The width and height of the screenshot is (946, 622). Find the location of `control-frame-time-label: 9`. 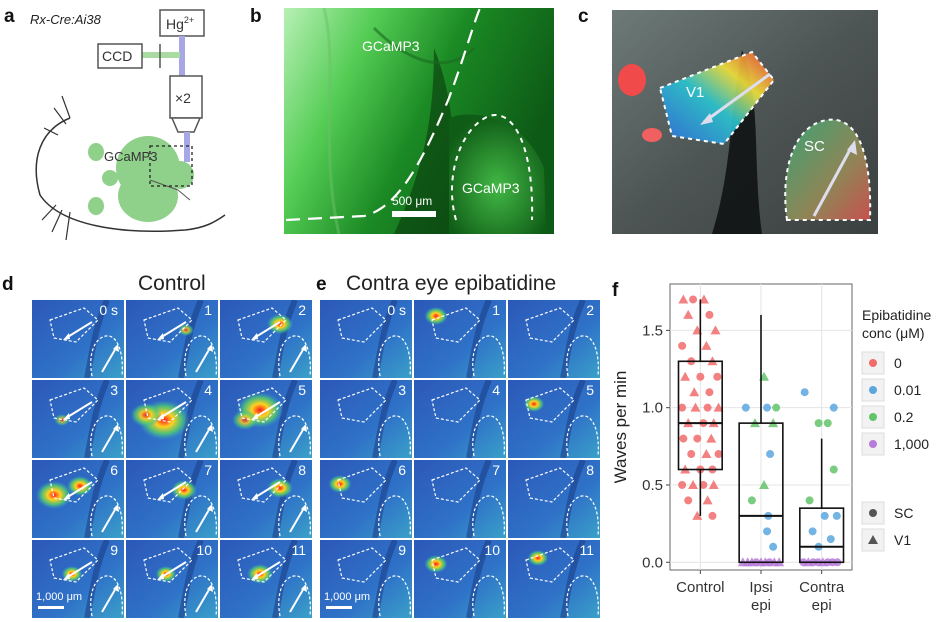

control-frame-time-label: 9 is located at coordinates (114, 550).